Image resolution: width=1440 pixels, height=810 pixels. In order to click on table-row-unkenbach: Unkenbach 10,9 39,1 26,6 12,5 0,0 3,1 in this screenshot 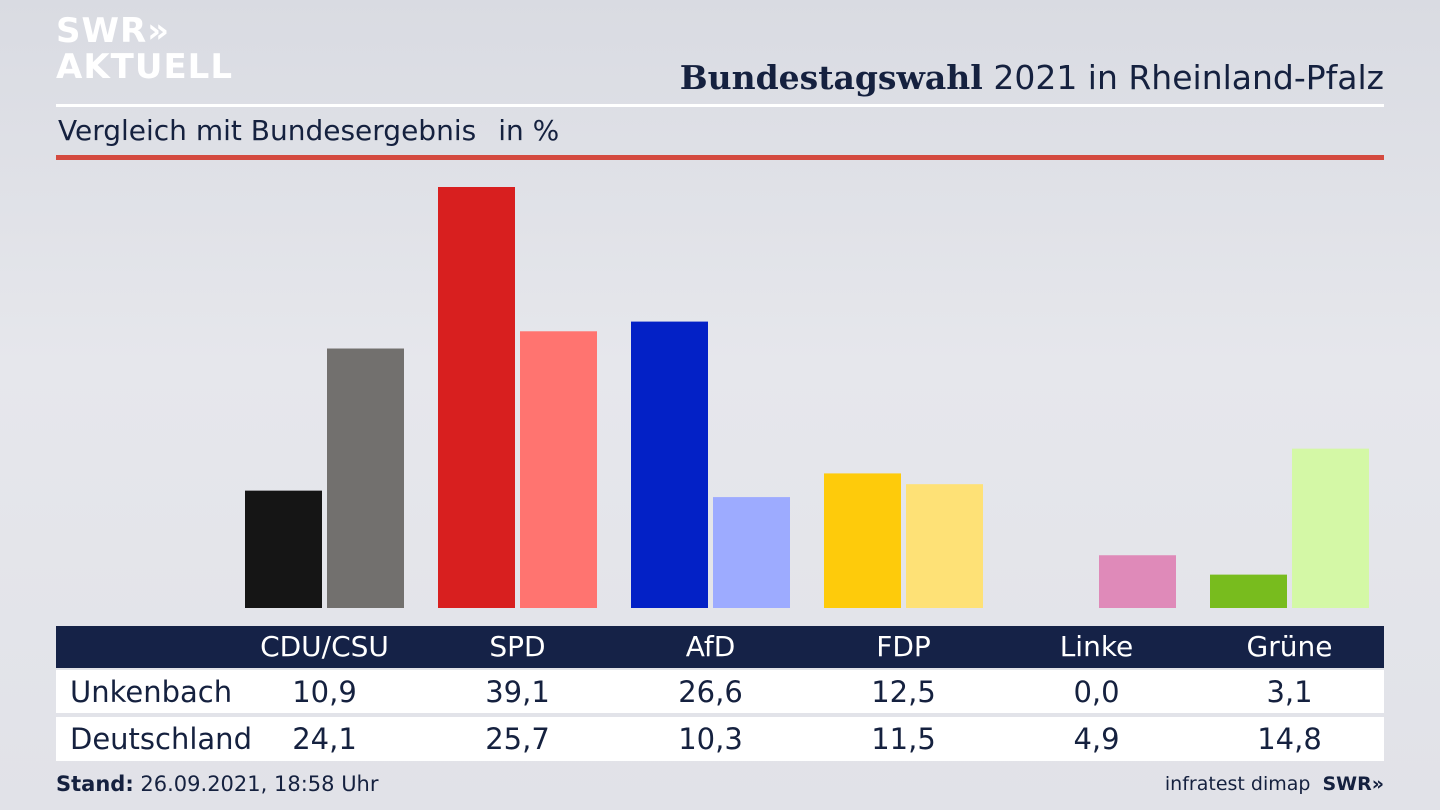, I will do `click(720, 691)`.